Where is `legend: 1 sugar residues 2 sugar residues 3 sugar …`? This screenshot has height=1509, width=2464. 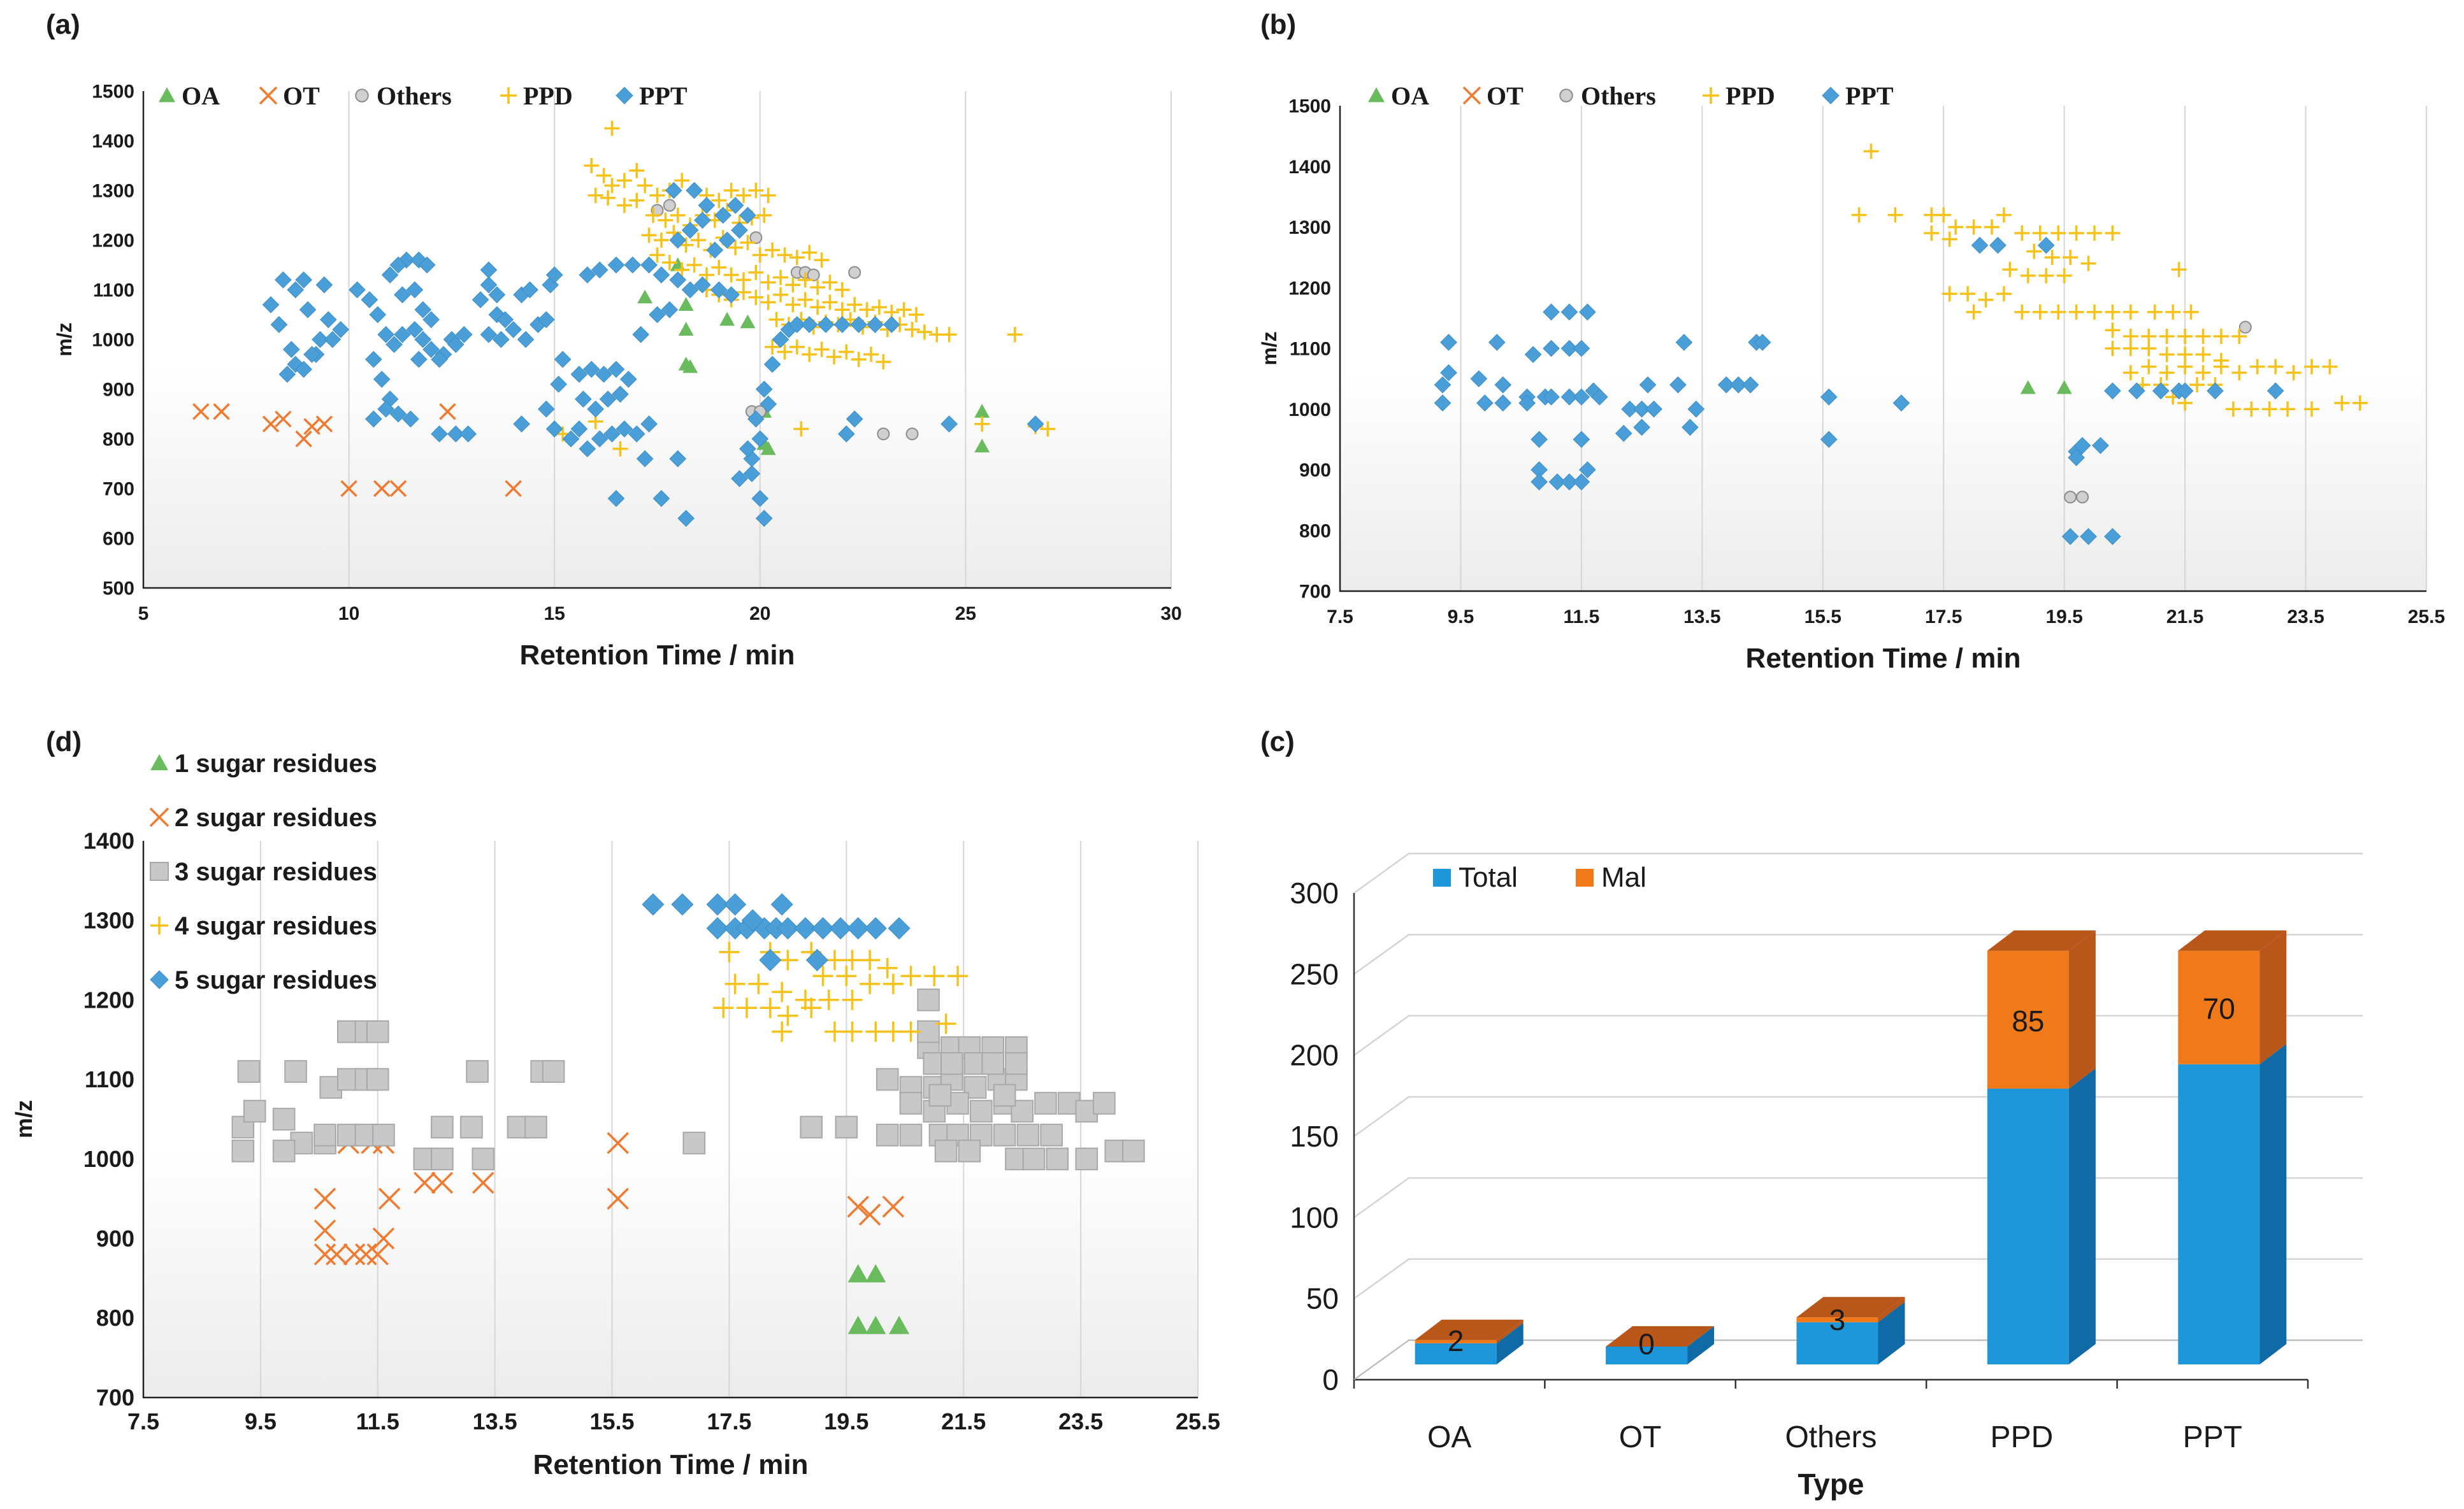
legend: 1 sugar residues 2 sugar residues 3 sugar … is located at coordinates (263, 872).